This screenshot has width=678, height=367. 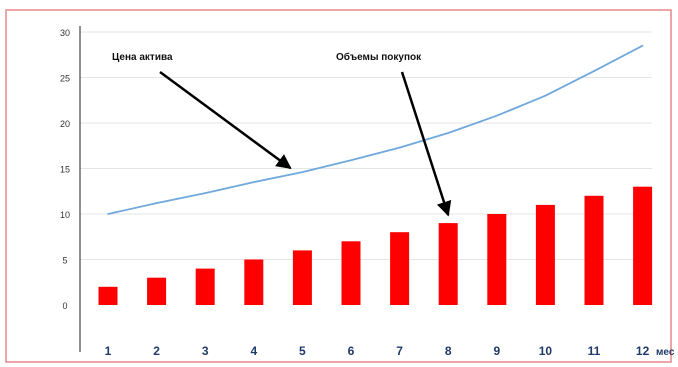 What do you see at coordinates (64, 306) in the screenshot?
I see `y-tick-label: 0` at bounding box center [64, 306].